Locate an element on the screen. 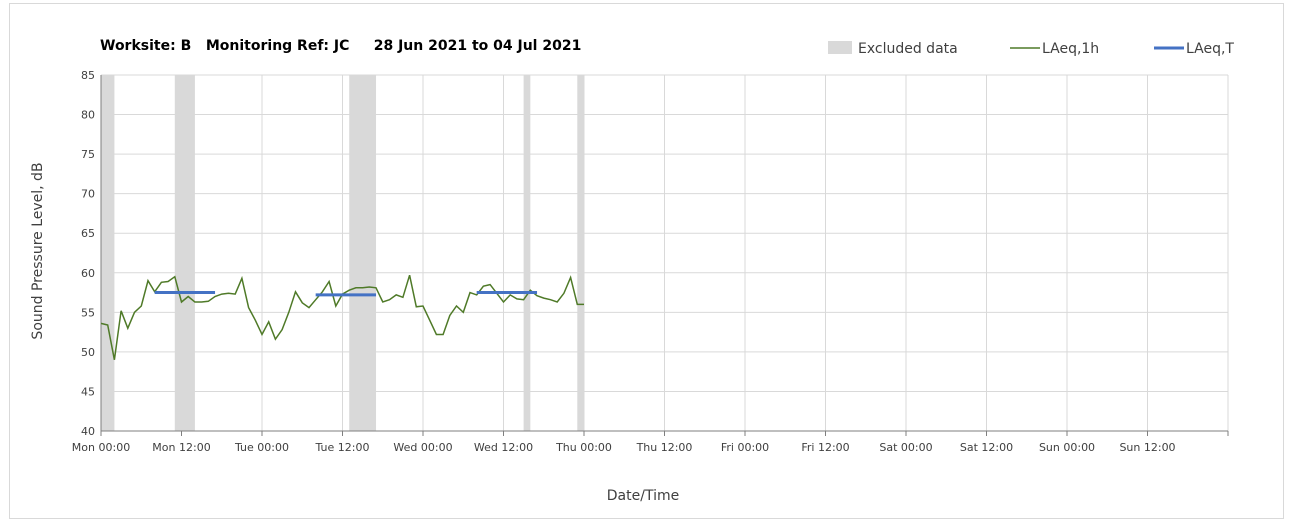  y-tick-label: 55 is located at coordinates (88, 312).